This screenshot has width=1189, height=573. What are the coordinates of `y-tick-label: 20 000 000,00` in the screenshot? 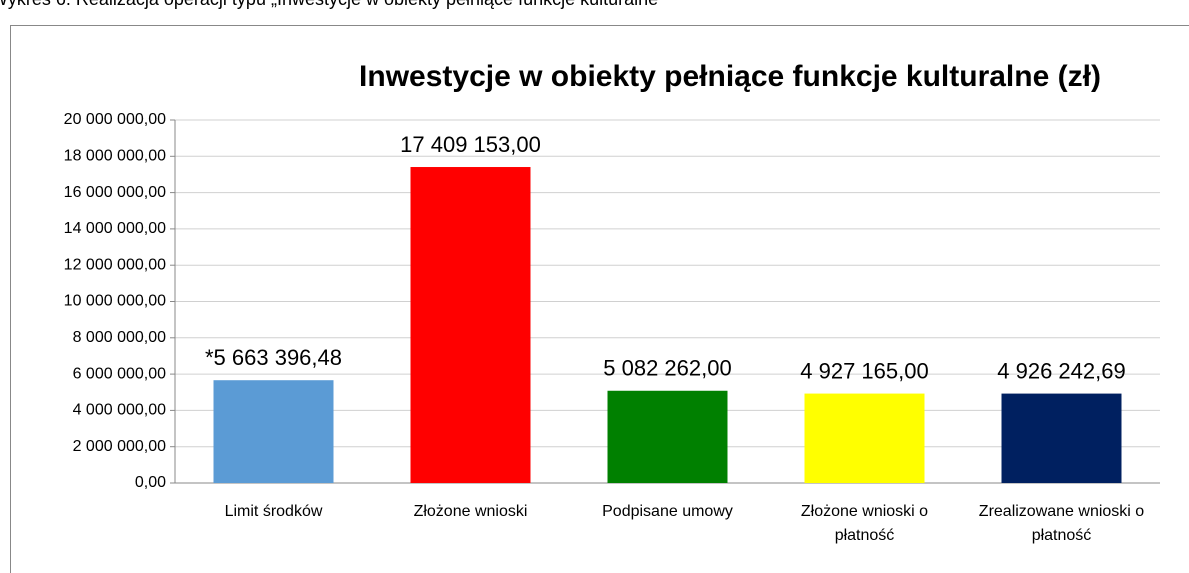 It's located at (115, 119).